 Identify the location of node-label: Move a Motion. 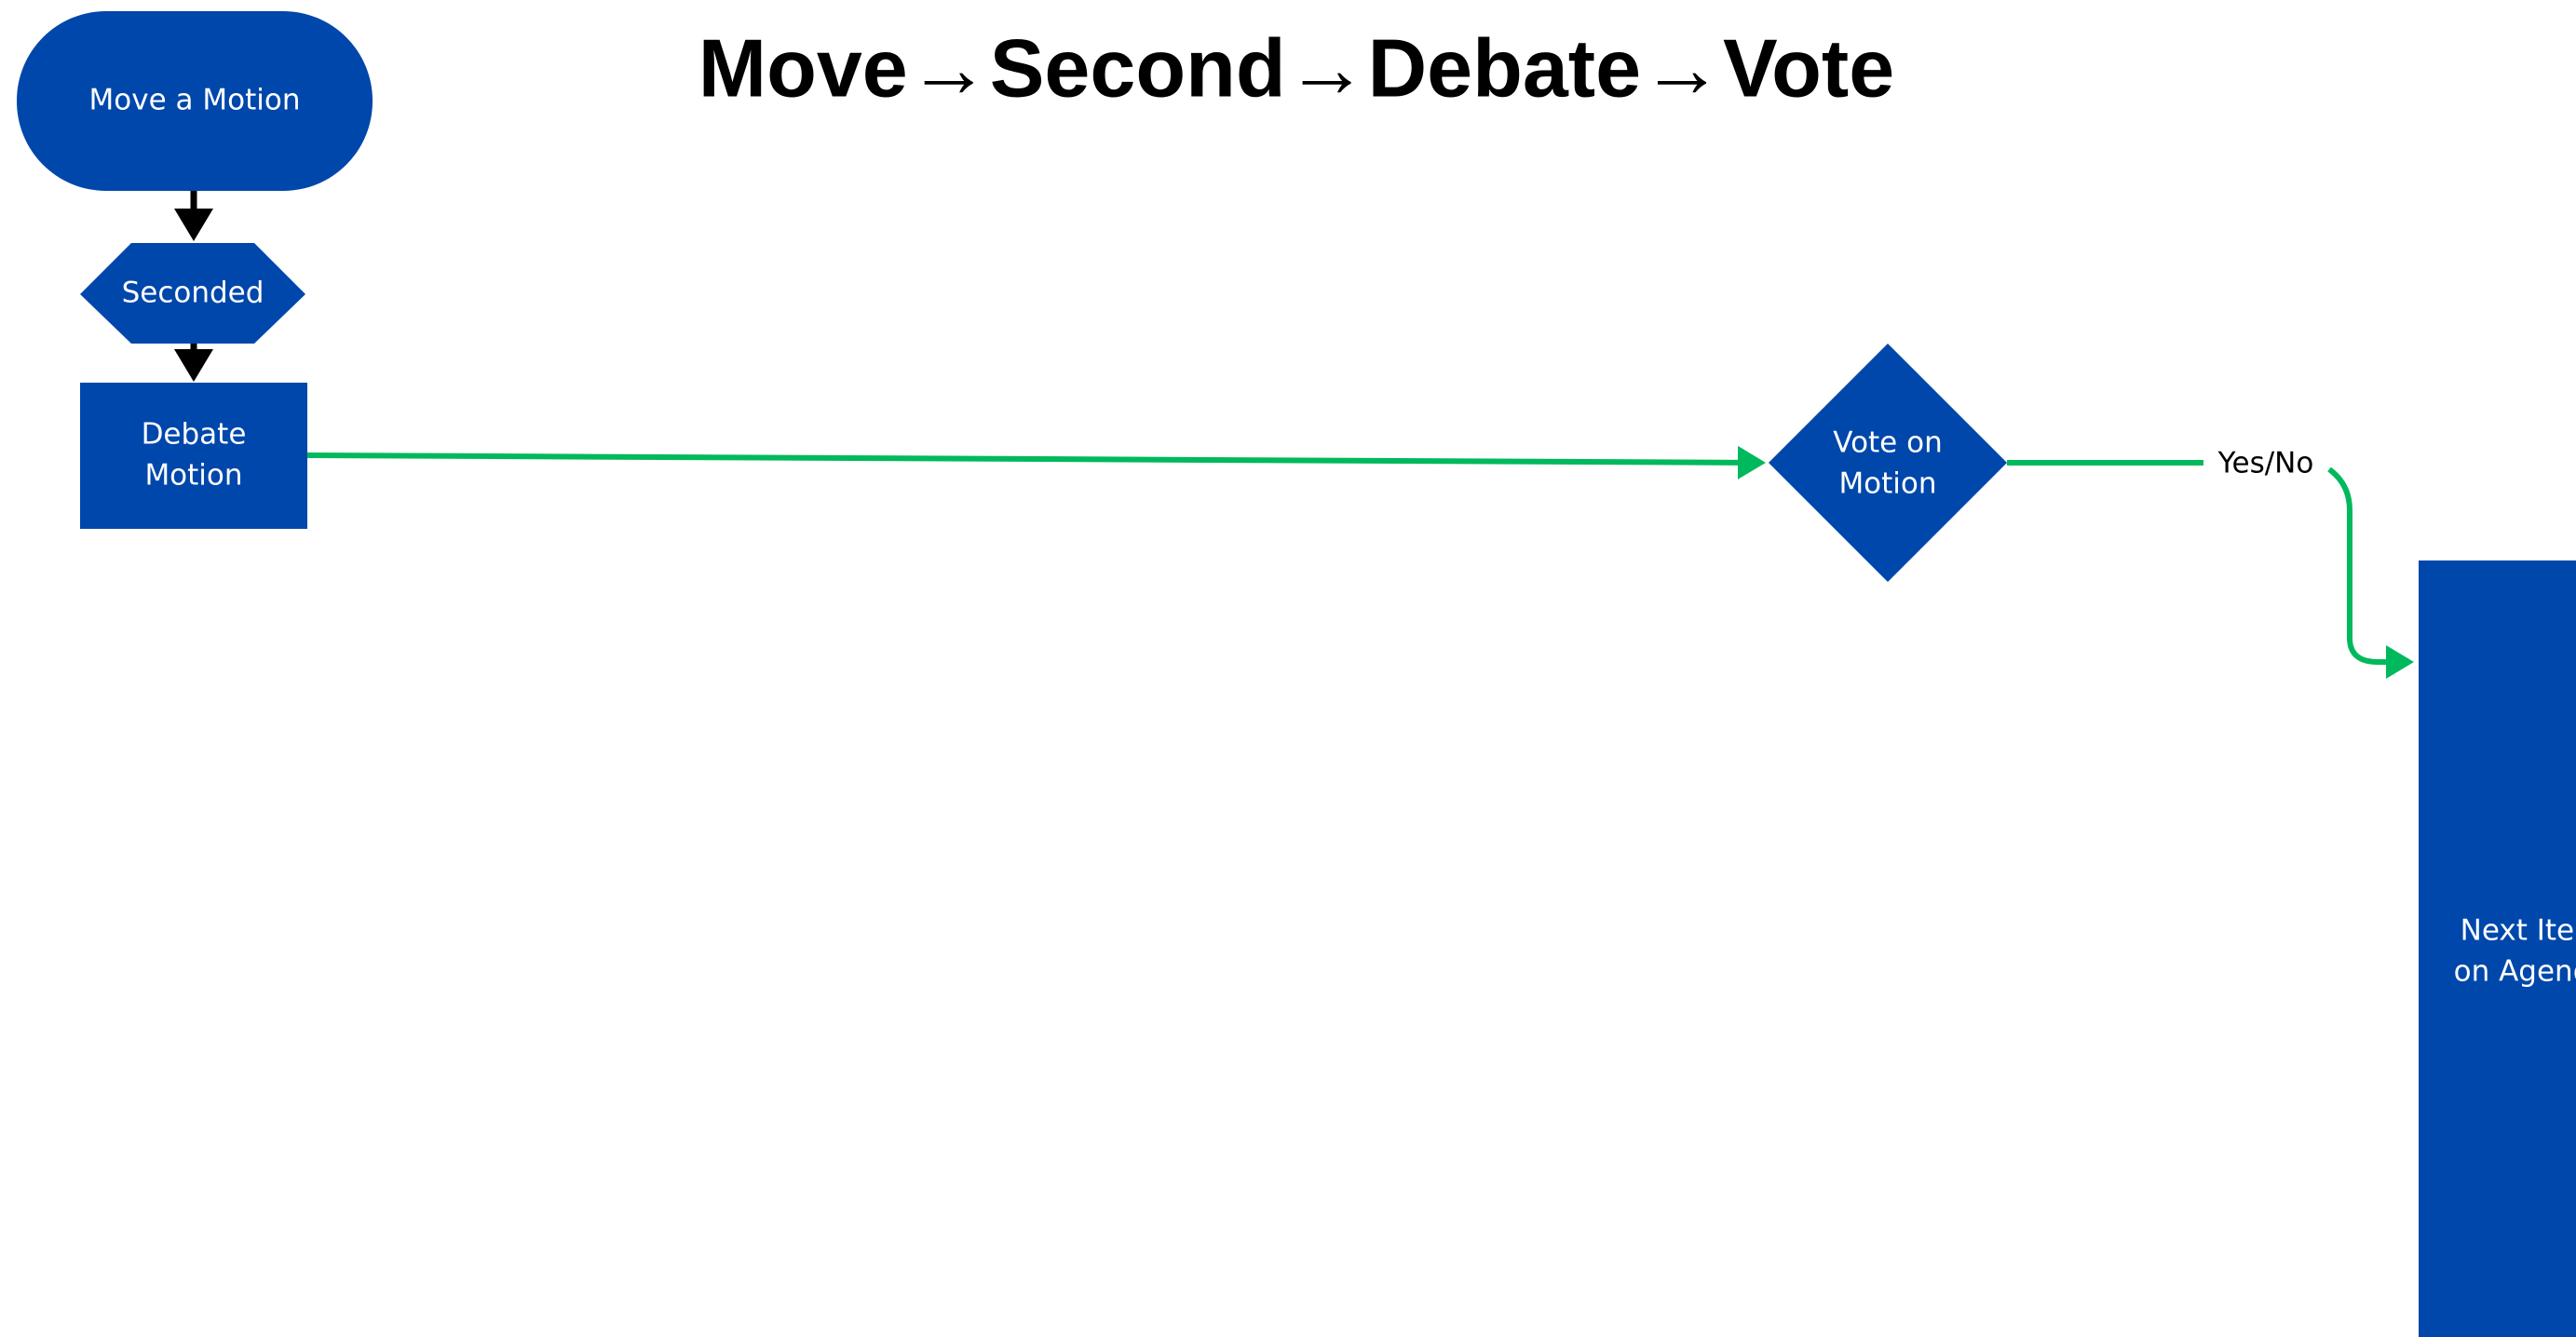
(195, 100).